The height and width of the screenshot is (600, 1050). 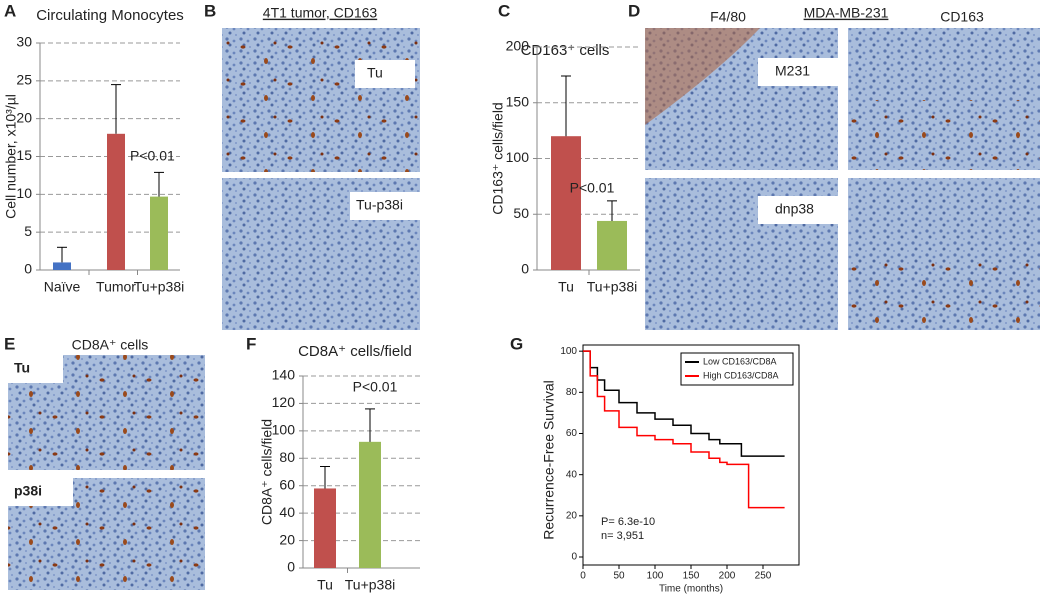 I want to click on y-axis-label: CD8A⁺ cells/field, so click(x=267, y=472).